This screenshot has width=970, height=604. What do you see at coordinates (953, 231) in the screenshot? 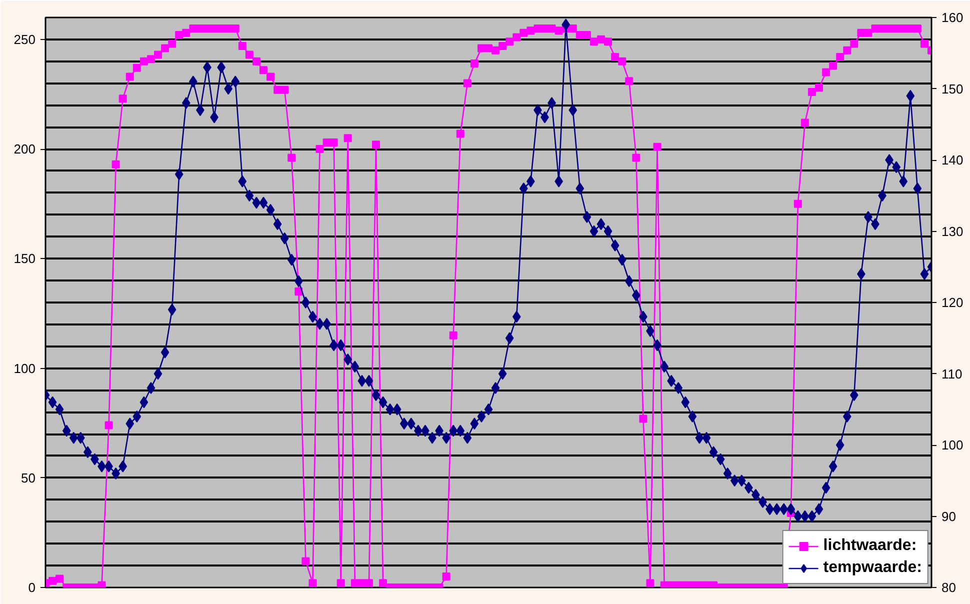
I see `y2-tick-label: 130` at bounding box center [953, 231].